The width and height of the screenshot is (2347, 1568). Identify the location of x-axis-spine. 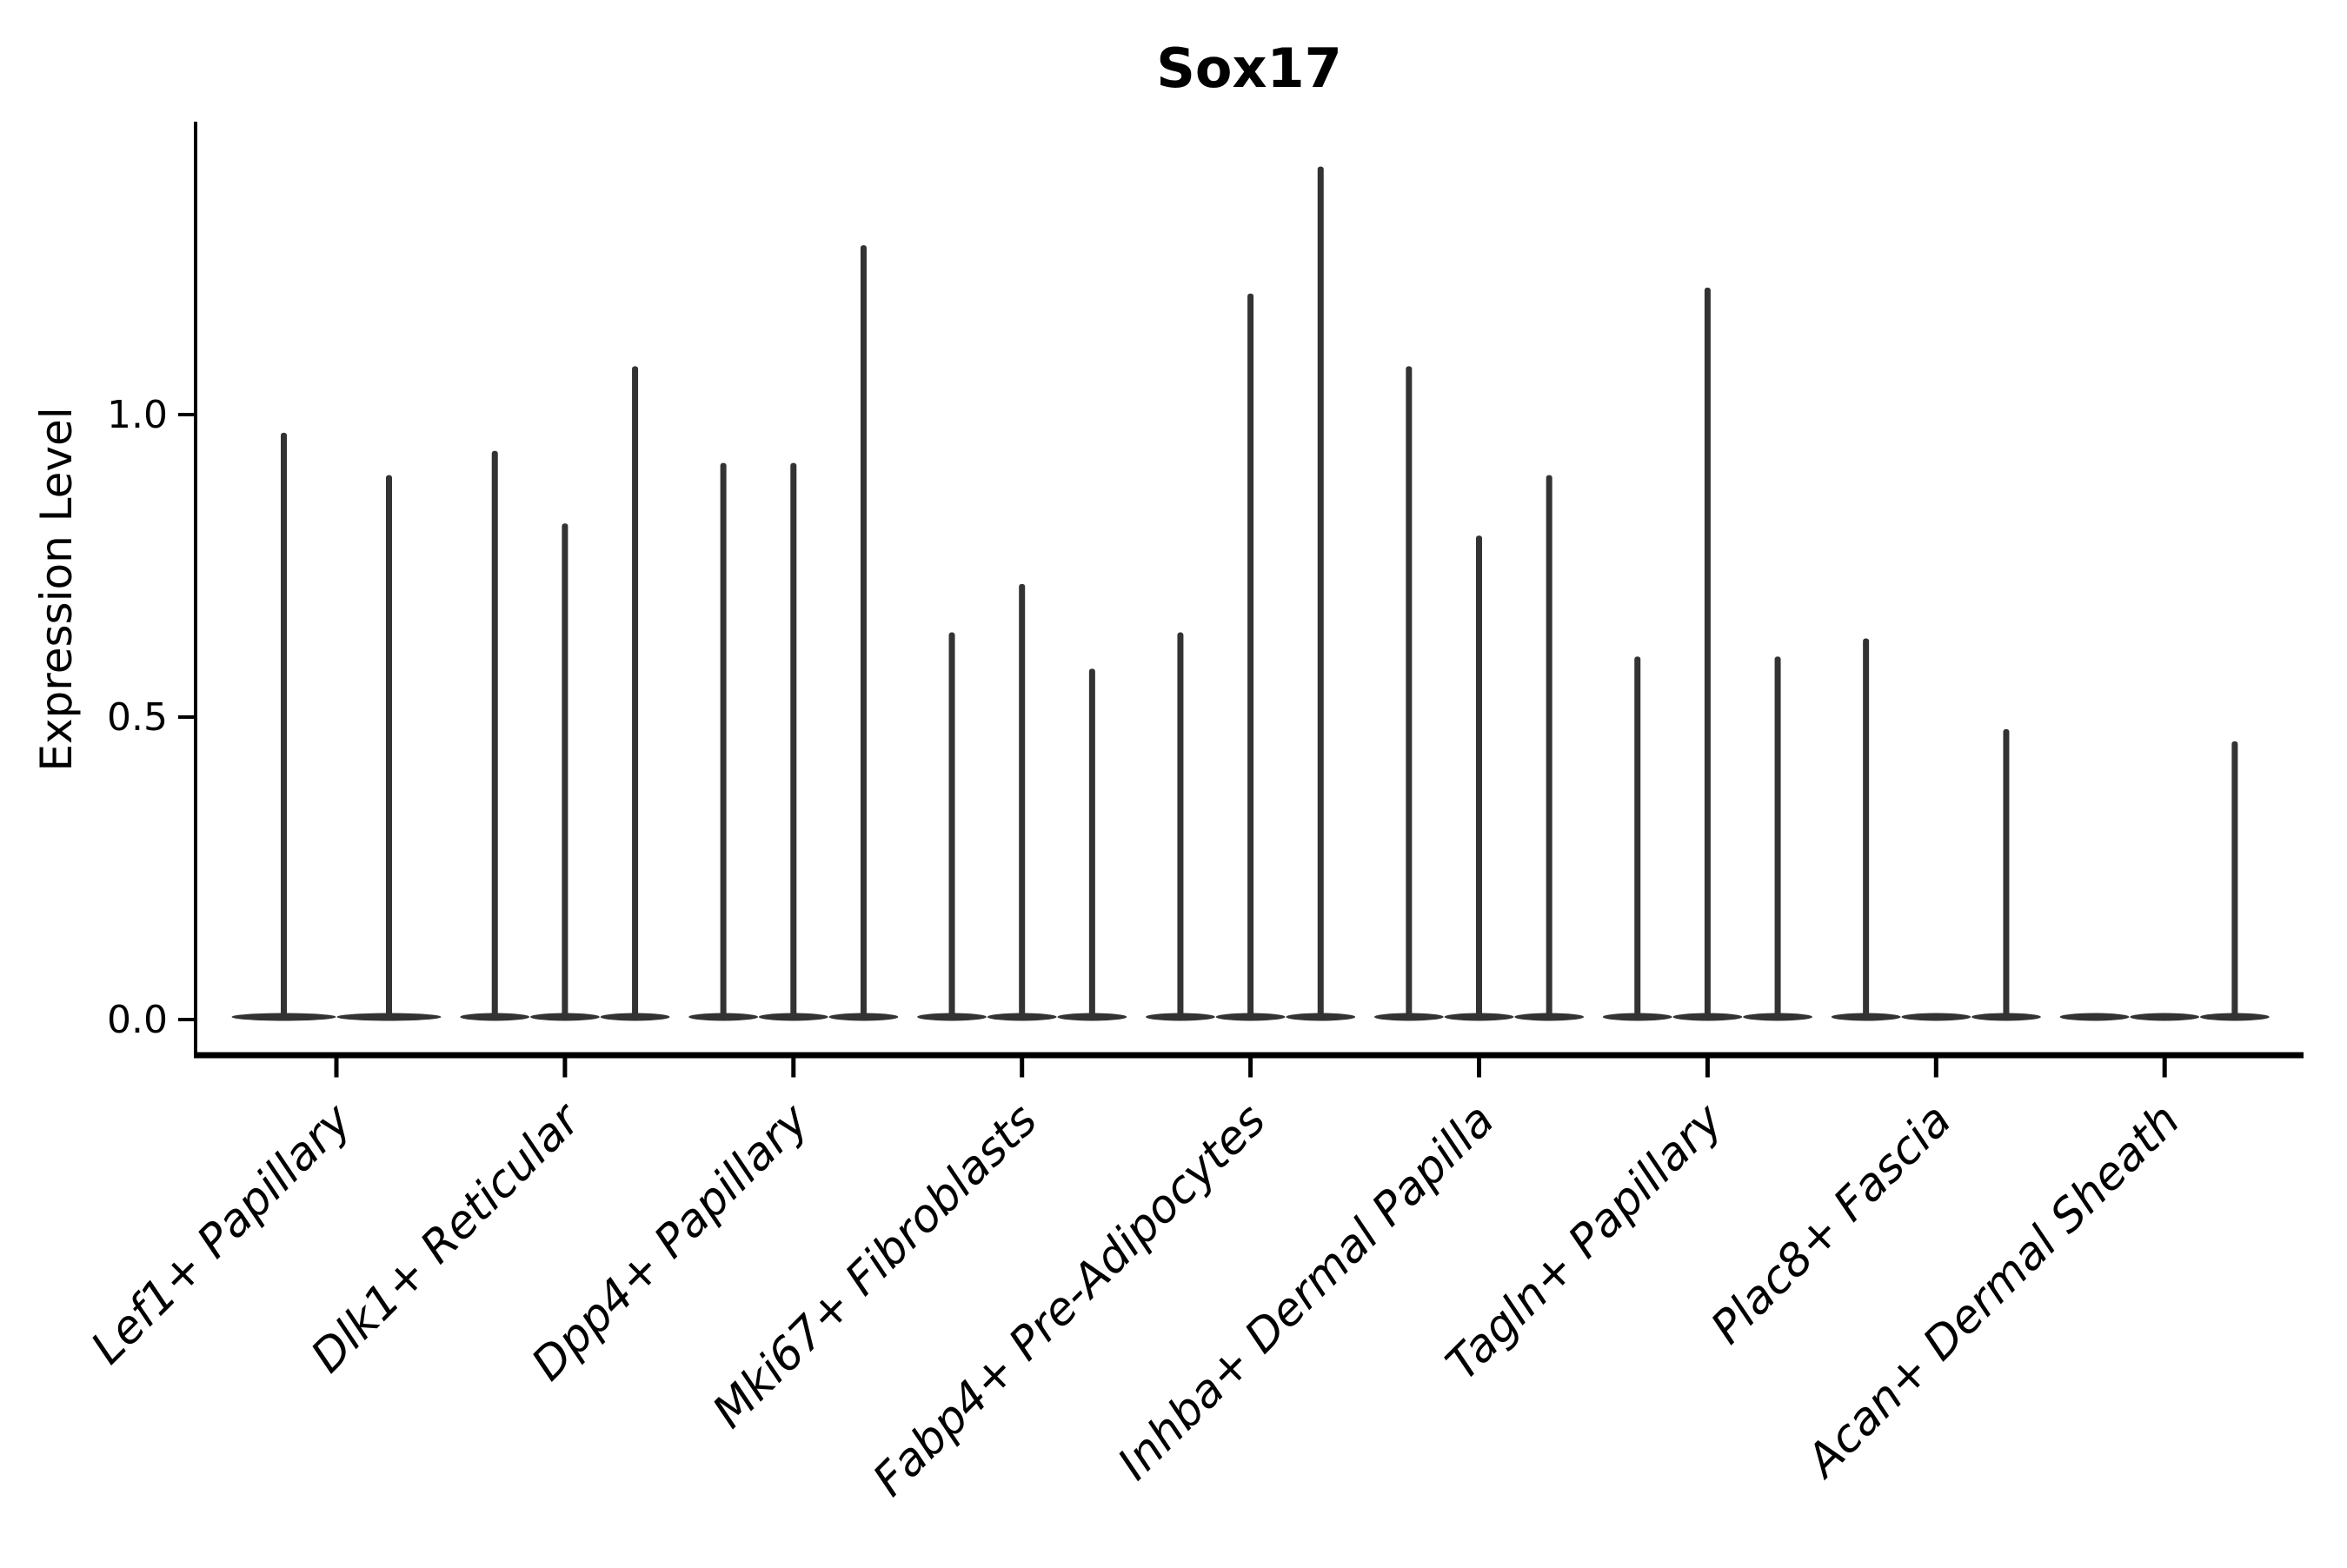
(1249, 1055).